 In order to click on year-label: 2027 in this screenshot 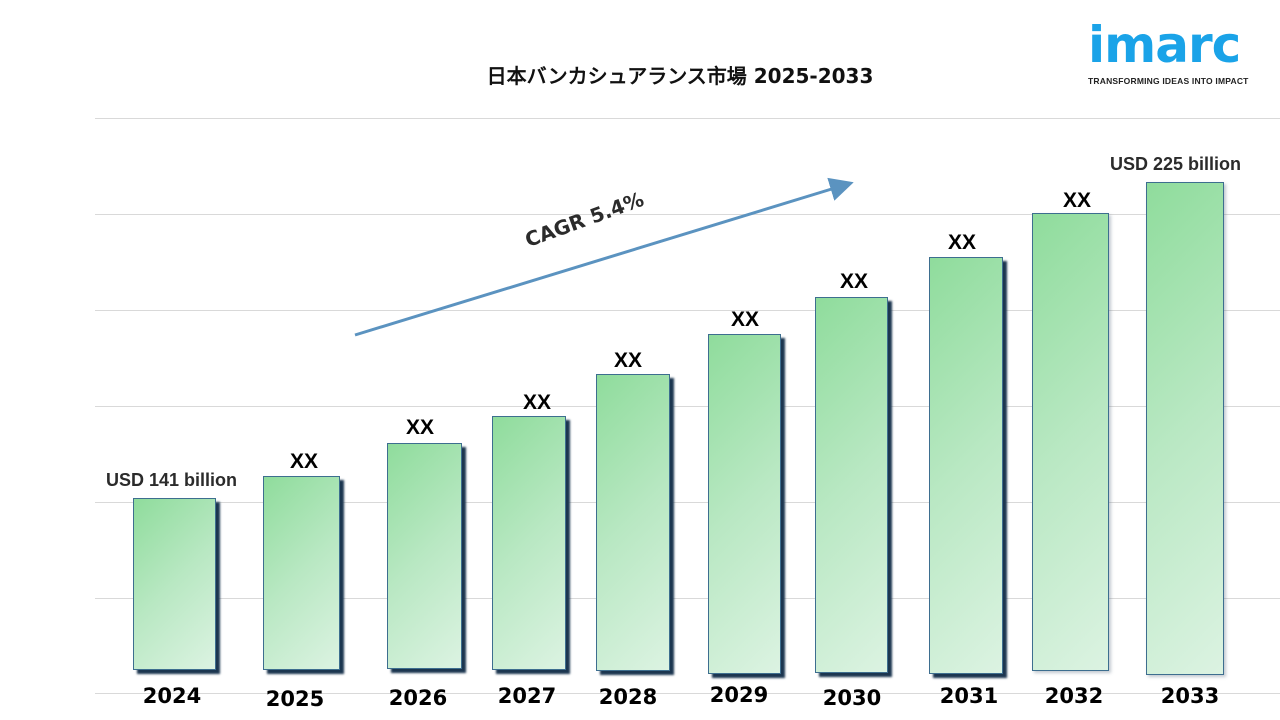, I will do `click(527, 696)`.